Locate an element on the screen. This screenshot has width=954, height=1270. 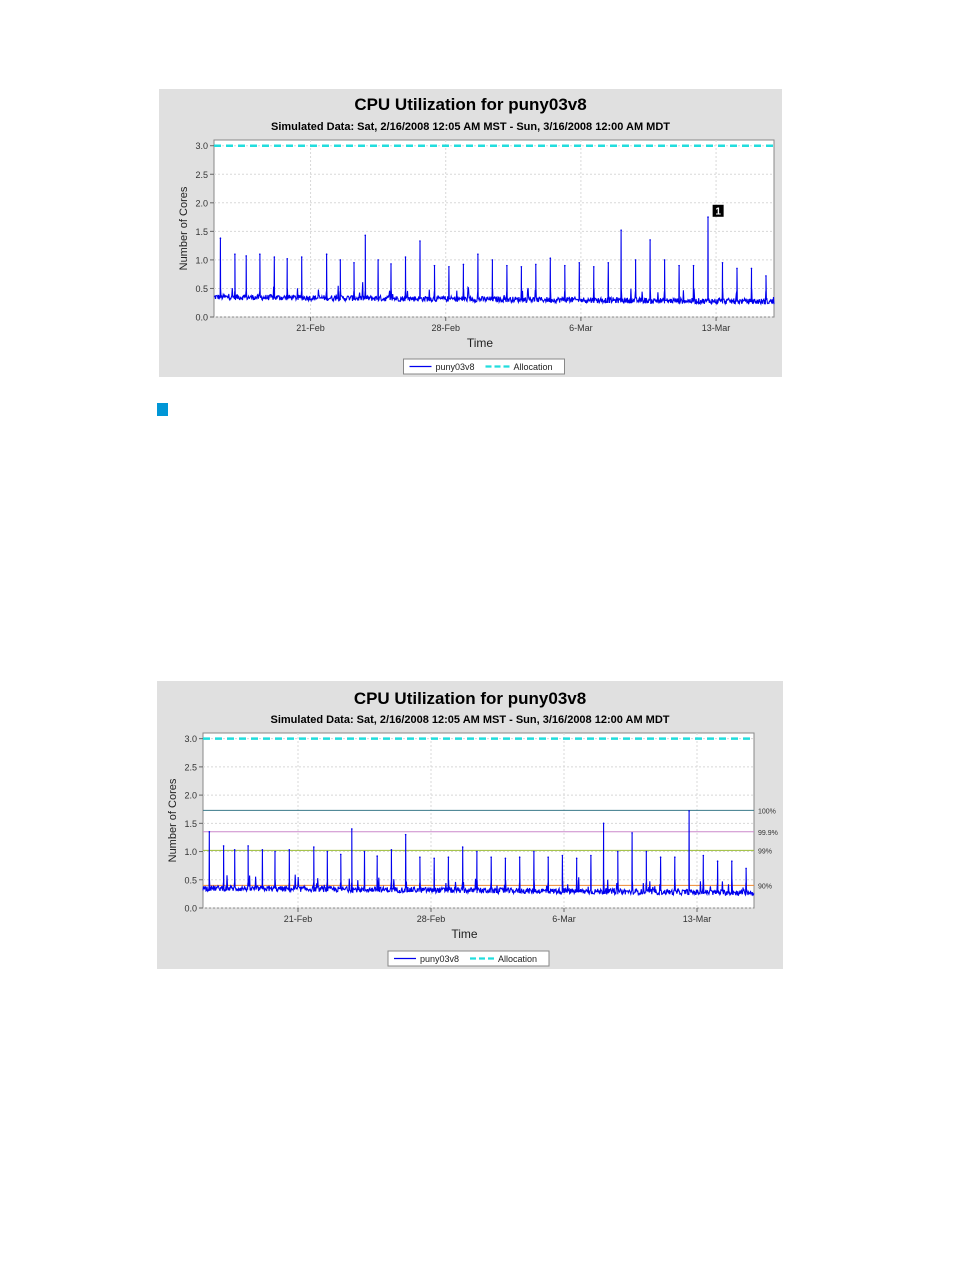
callout-box is located at coordinates (718, 210).